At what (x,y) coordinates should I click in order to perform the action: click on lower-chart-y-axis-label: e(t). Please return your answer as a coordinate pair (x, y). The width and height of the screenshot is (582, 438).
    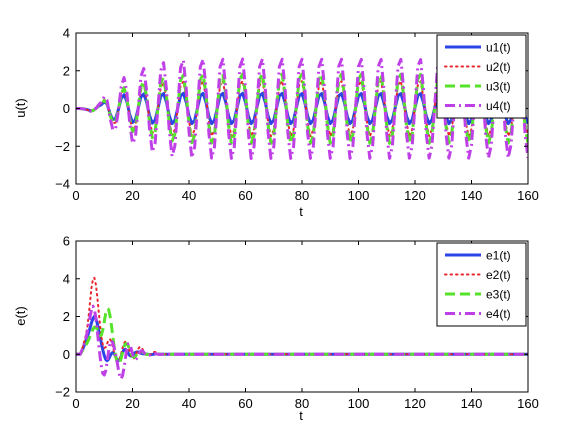
    Looking at the image, I should click on (20, 316).